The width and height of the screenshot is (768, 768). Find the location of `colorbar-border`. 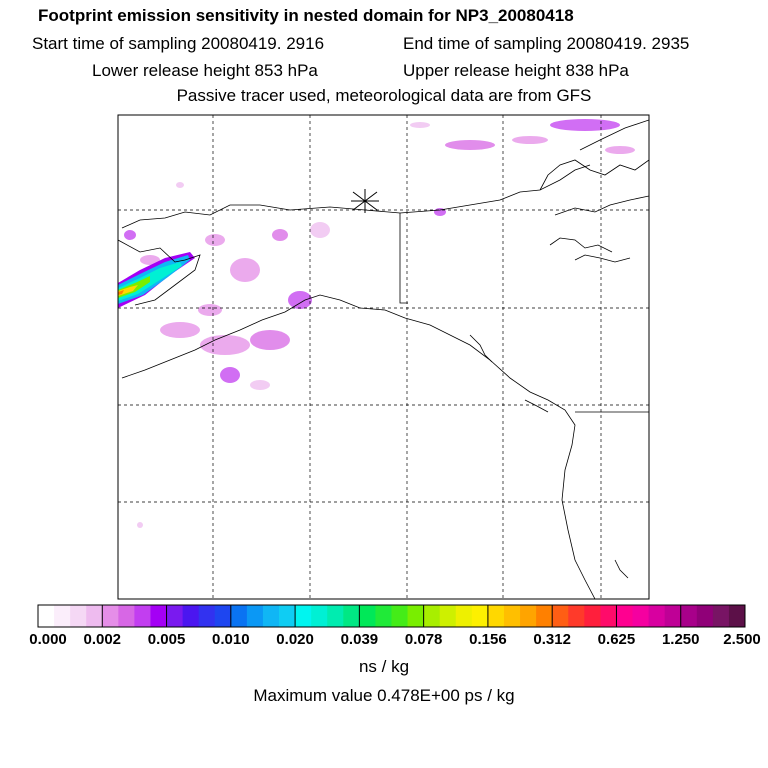

colorbar-border is located at coordinates (391, 616).